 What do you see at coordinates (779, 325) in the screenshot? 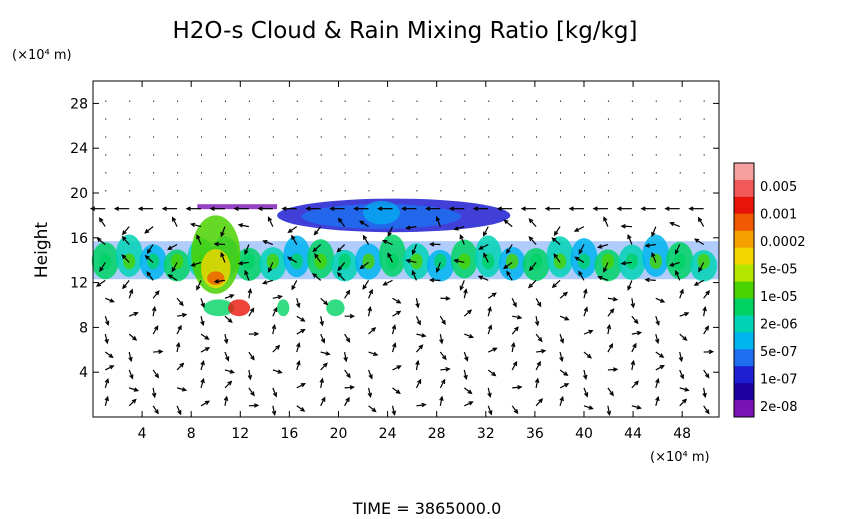
I see `colorbar-label: 2e-06` at bounding box center [779, 325].